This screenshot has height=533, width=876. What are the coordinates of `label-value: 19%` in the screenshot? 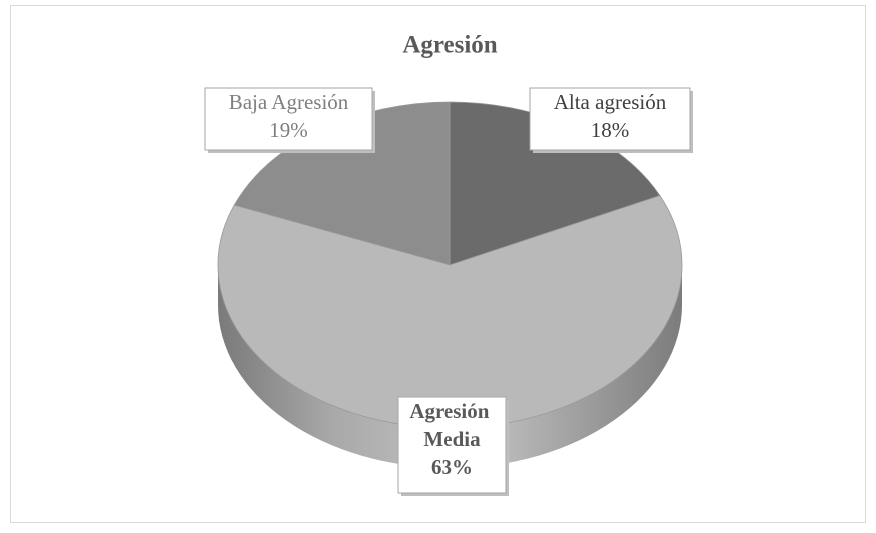 It's located at (288, 130).